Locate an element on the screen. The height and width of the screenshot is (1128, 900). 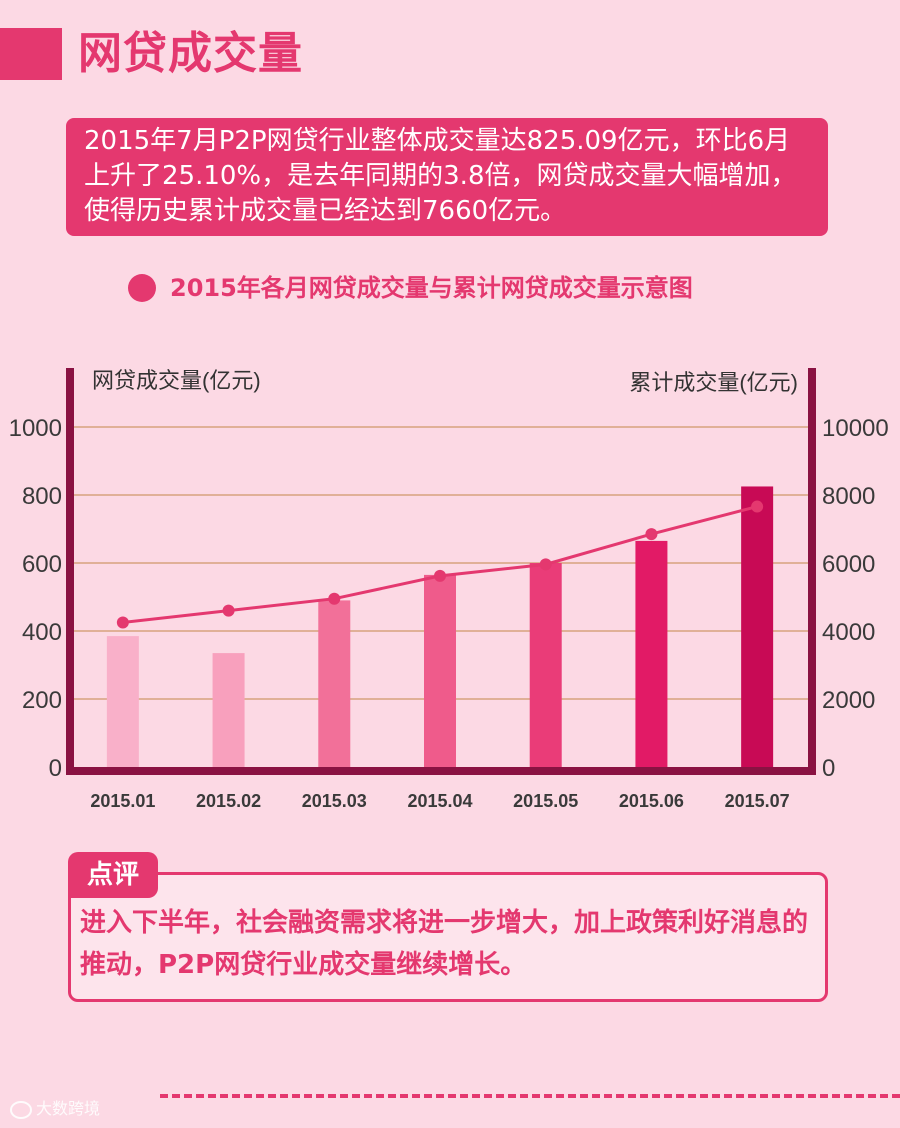
right-tick-label: 0 is located at coordinates (828, 768).